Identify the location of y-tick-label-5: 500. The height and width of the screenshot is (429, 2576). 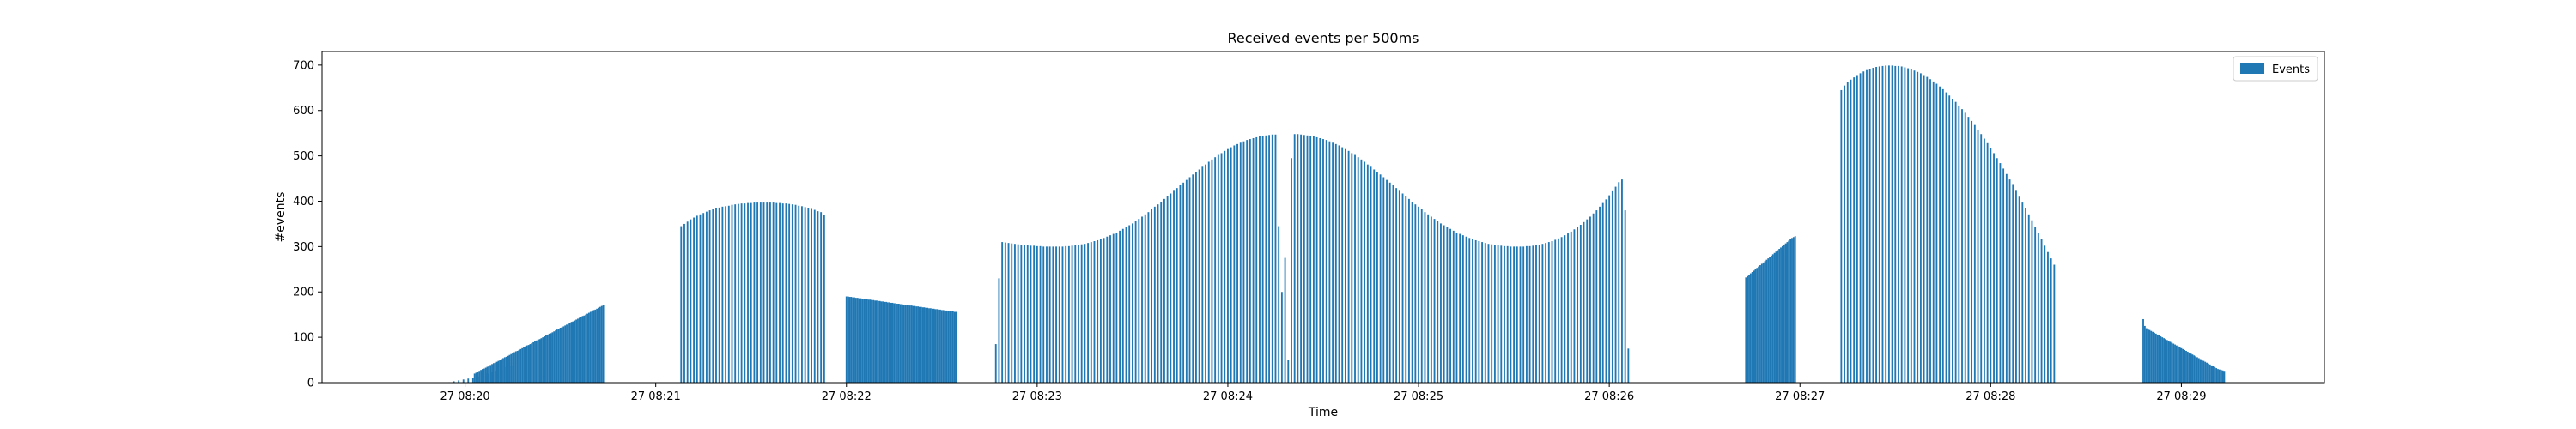
(303, 156).